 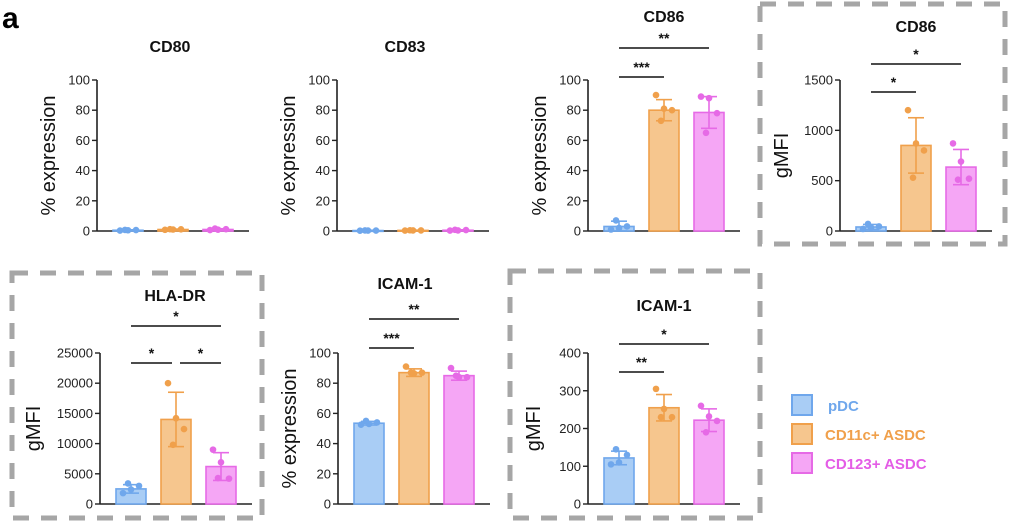 What do you see at coordinates (75, 443) in the screenshot?
I see `y-tick-label: 10000` at bounding box center [75, 443].